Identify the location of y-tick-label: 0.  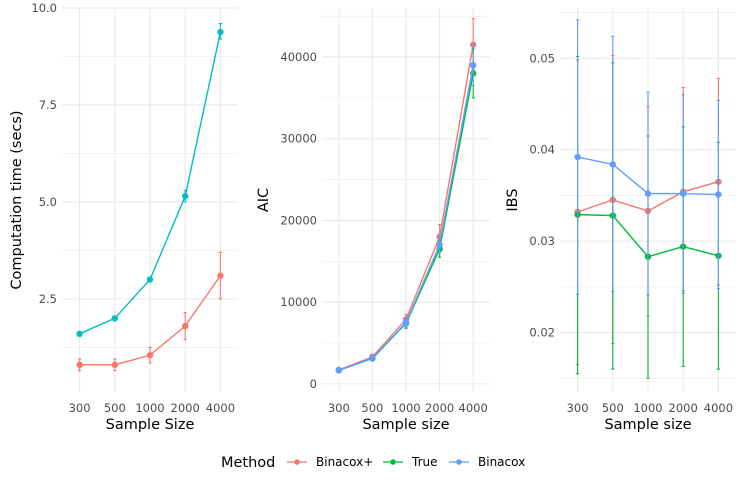
(313, 384).